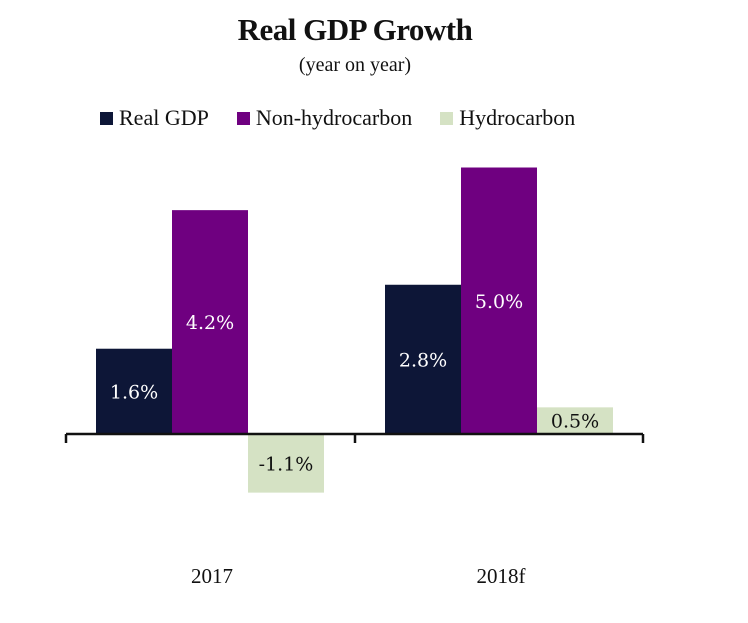 Image resolution: width=748 pixels, height=623 pixels. Describe the element at coordinates (501, 576) in the screenshot. I see `x-tick-label-2018f: 2018f` at that location.